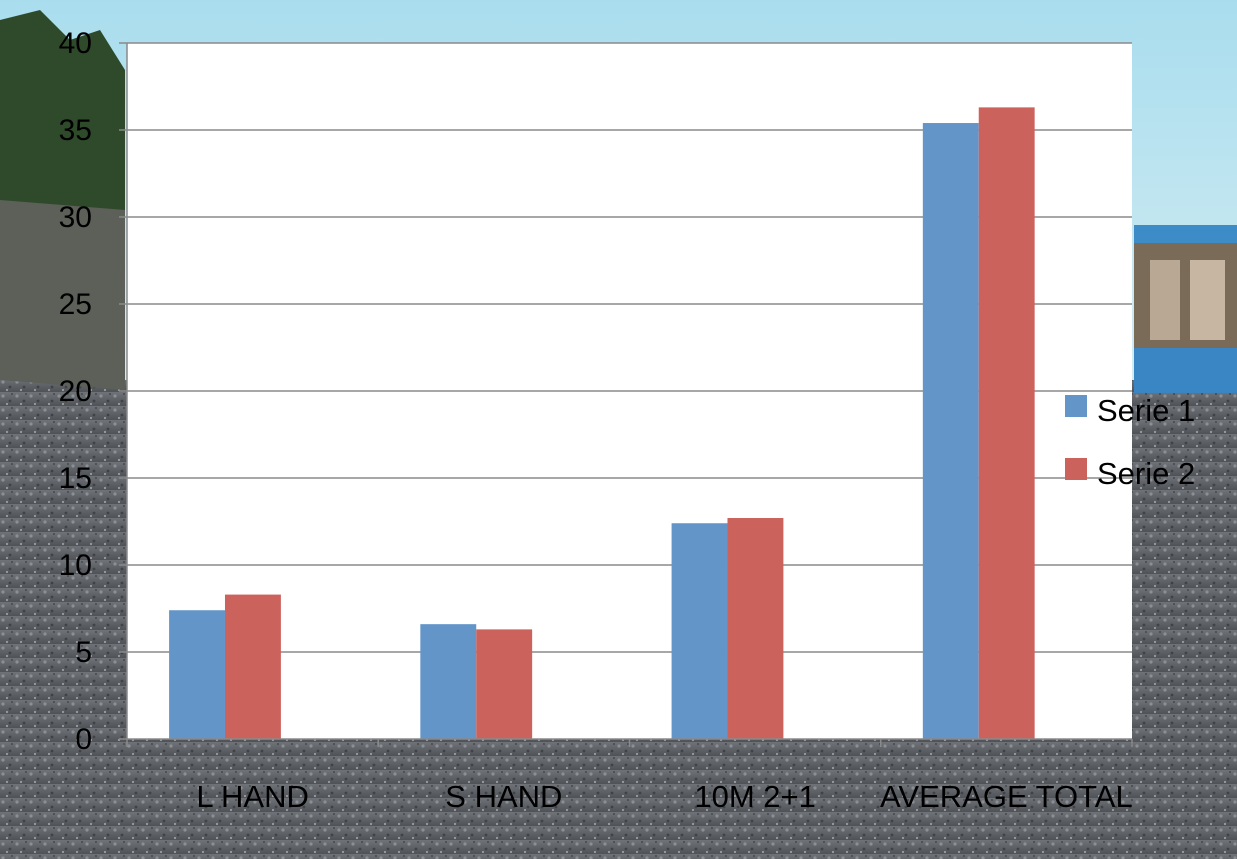 This screenshot has width=1237, height=859. Describe the element at coordinates (503, 796) in the screenshot. I see `category-label-s-hand: S HAND` at that location.